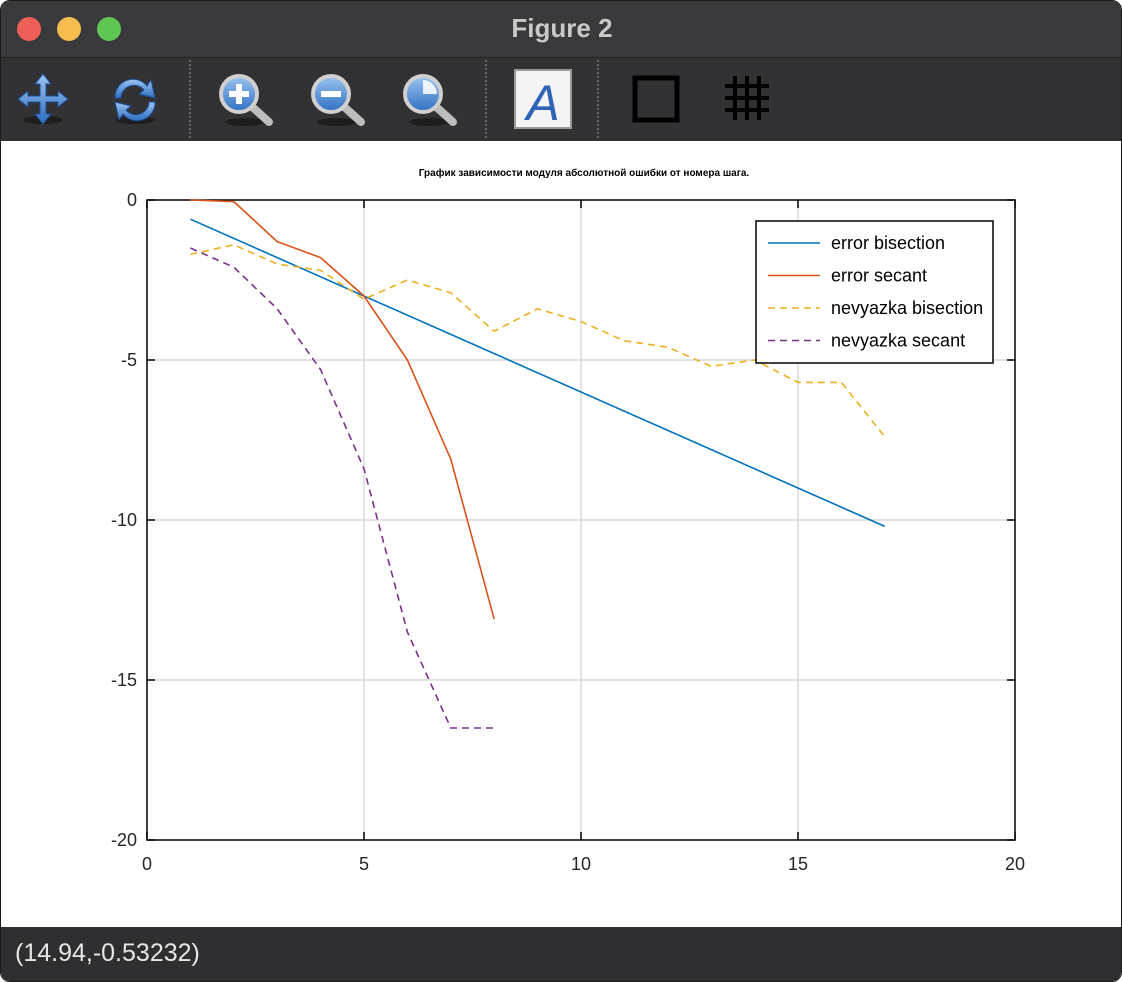  I want to click on toggle-box-button, so click(657, 100).